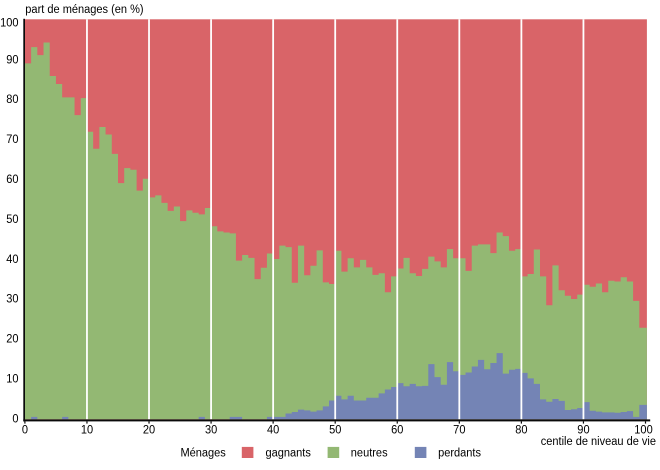  What do you see at coordinates (289, 453) in the screenshot?
I see `svg-text: gagnants` at bounding box center [289, 453].